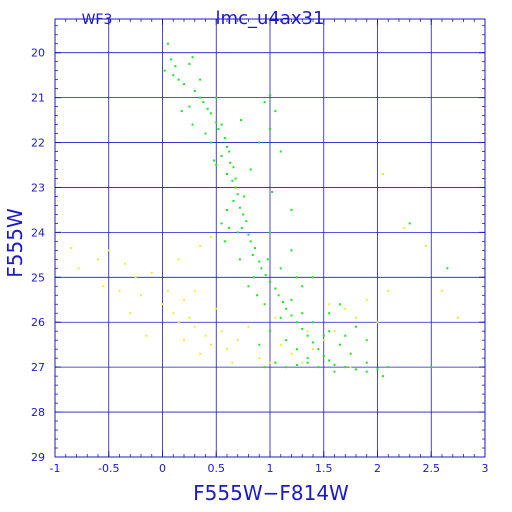  Describe the element at coordinates (271, 493) in the screenshot. I see `x-axis-label: F555W−F814W` at that location.